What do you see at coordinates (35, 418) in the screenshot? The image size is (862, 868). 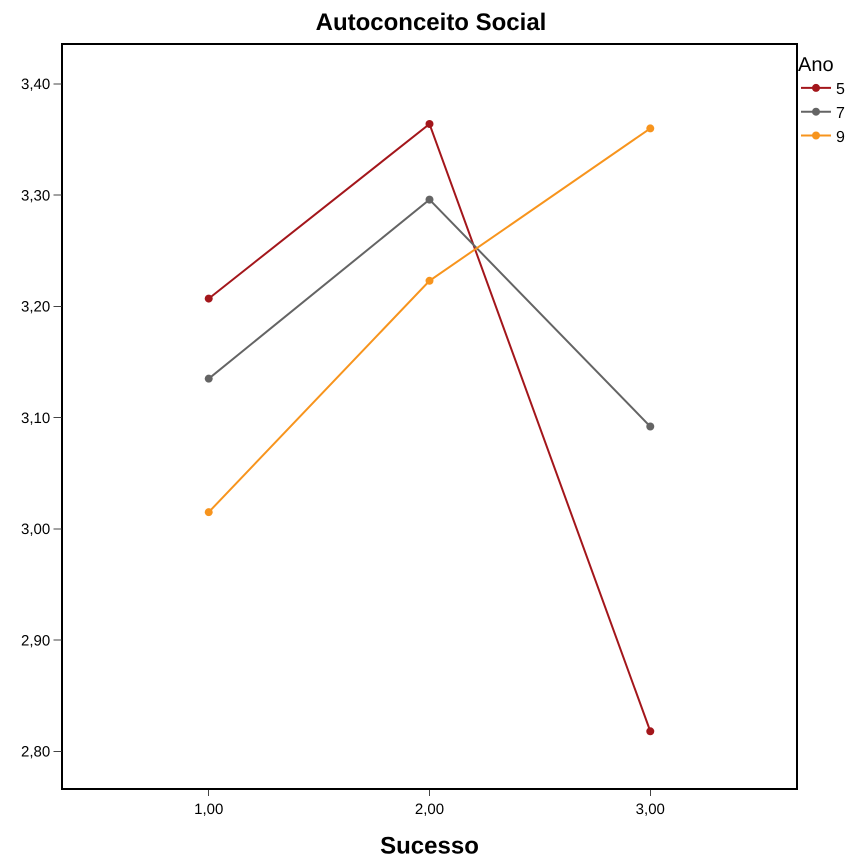 I see `y-tick-label: 3,10` at bounding box center [35, 418].